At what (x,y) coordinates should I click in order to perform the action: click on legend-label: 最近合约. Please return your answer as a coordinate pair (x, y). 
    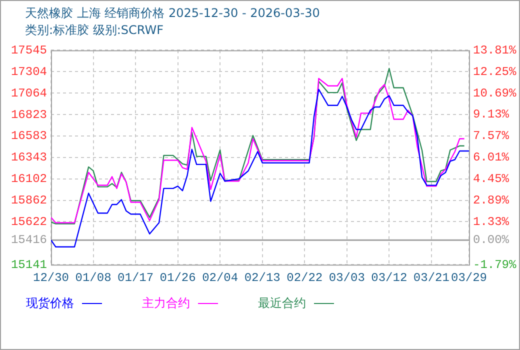
    Looking at the image, I should click on (282, 303).